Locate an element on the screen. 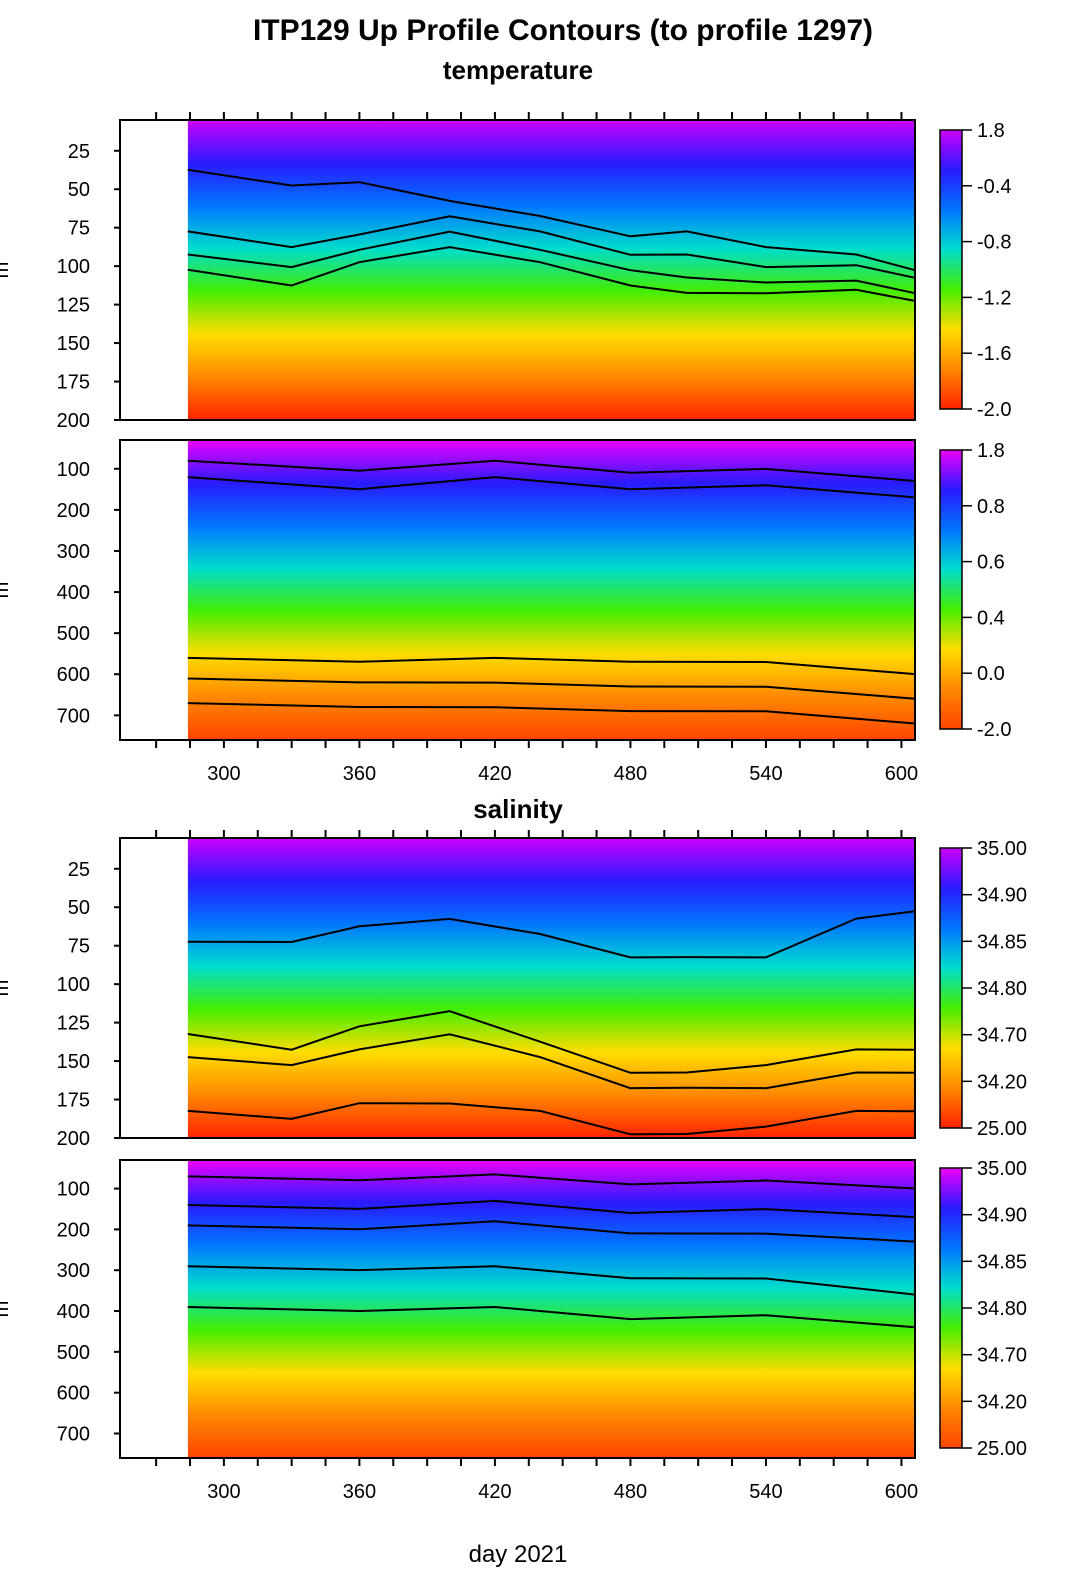 The height and width of the screenshot is (1570, 1070). colorbar-tick-label: 0.0 is located at coordinates (991, 674).